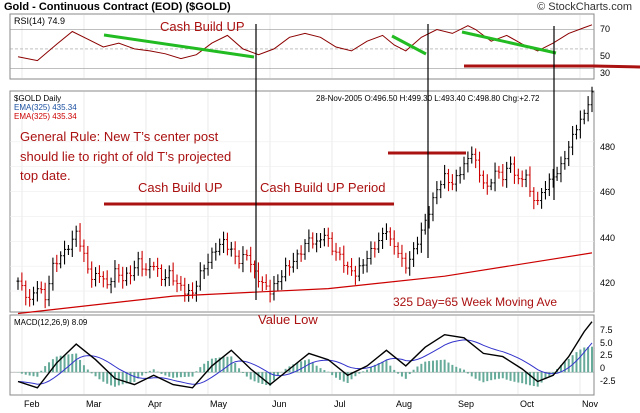 This screenshot has width=640, height=413. I want to click on macd-label: MACD(12,26,9) 8.09, so click(51, 322).